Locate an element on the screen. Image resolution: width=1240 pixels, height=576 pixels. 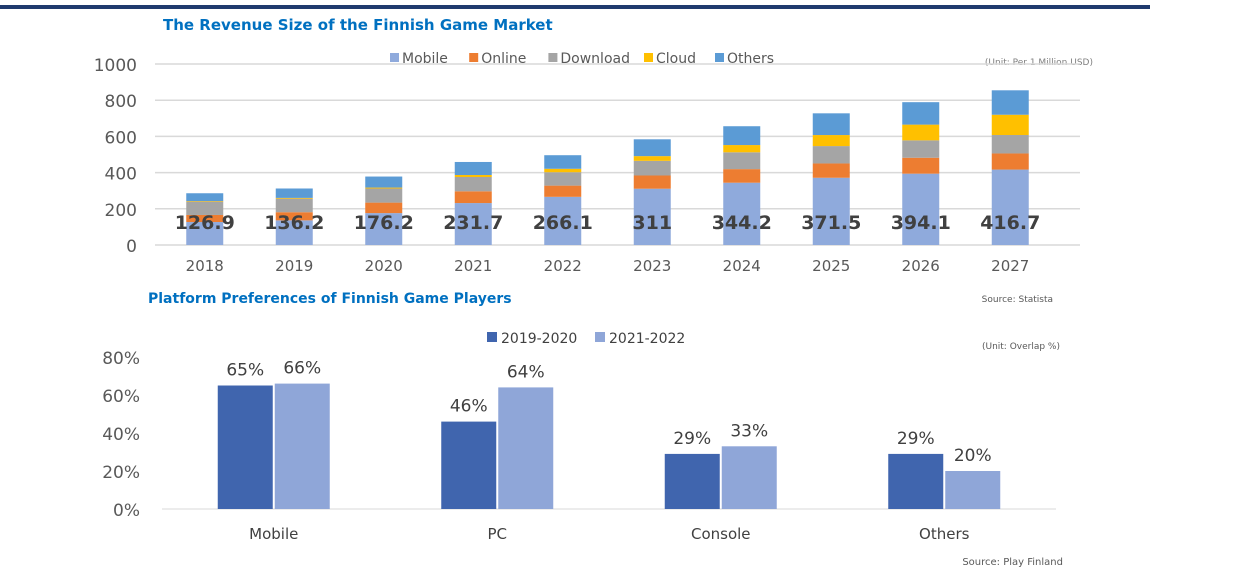
x-tick-label: 2024 is located at coordinates (742, 266).